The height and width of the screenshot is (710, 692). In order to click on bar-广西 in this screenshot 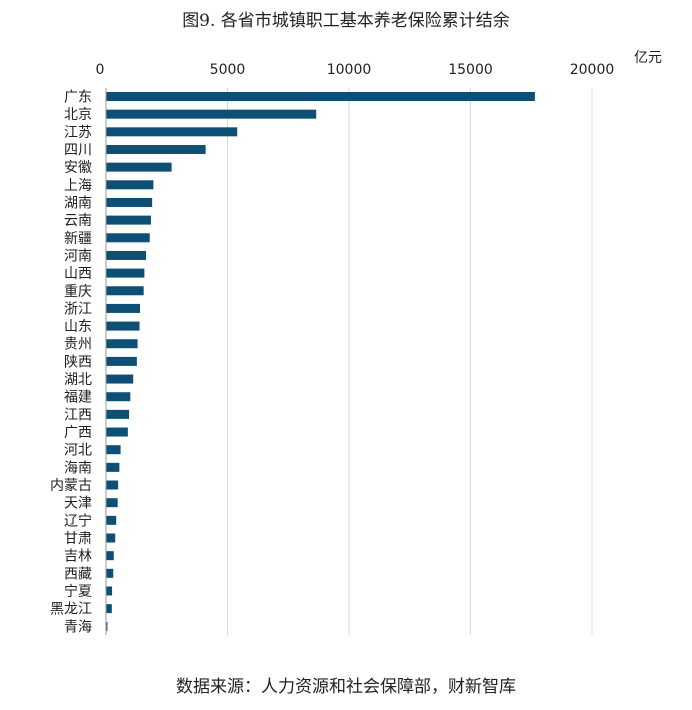, I will do `click(117, 432)`.